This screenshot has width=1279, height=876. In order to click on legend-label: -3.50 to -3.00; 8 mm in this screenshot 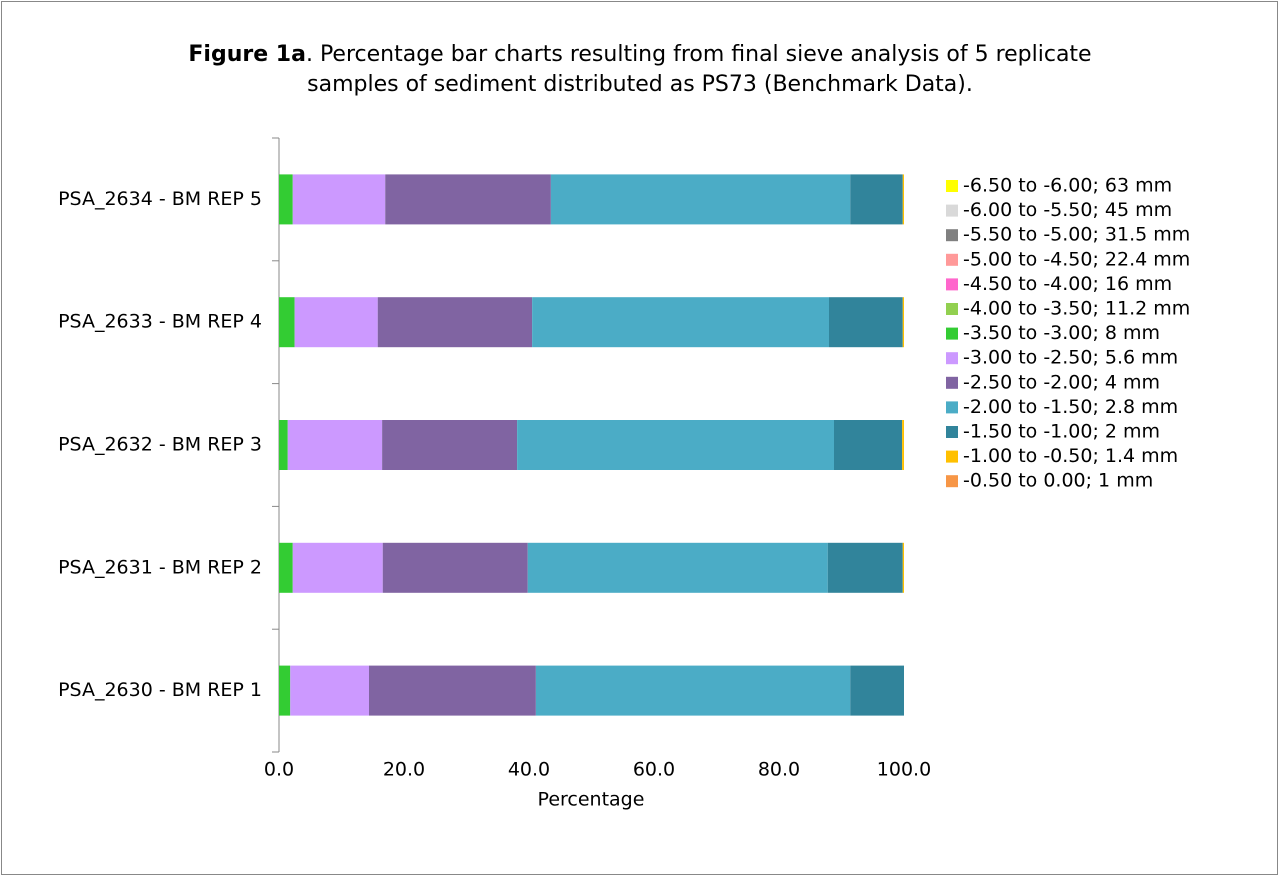, I will do `click(1061, 333)`.